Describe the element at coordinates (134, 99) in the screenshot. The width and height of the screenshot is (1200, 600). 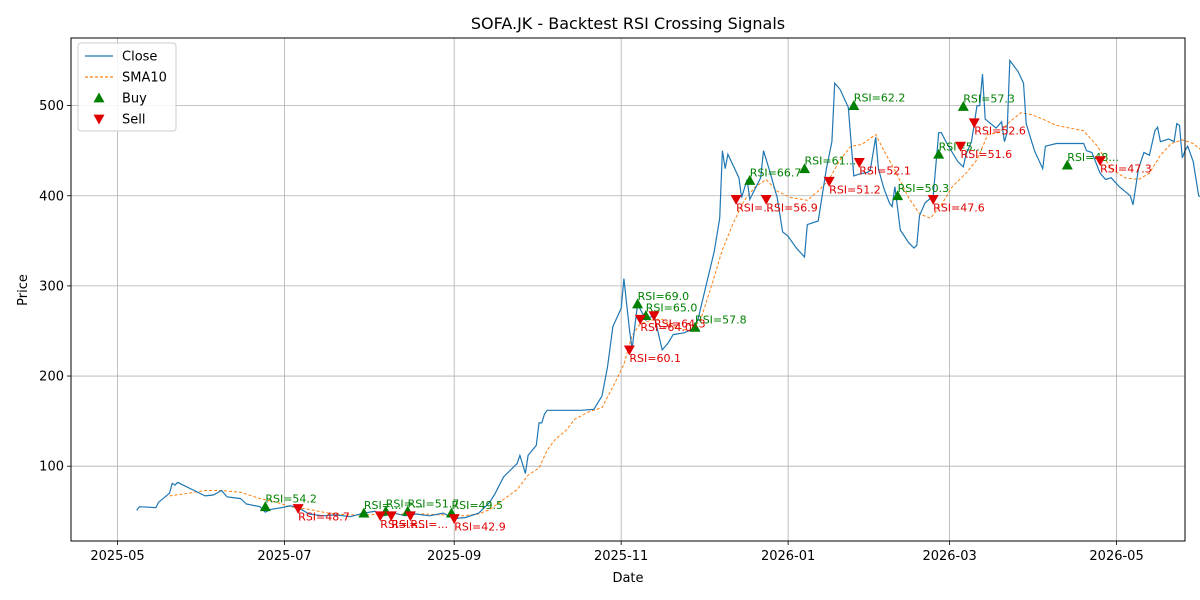
I see `legend-label: Buy` at that location.